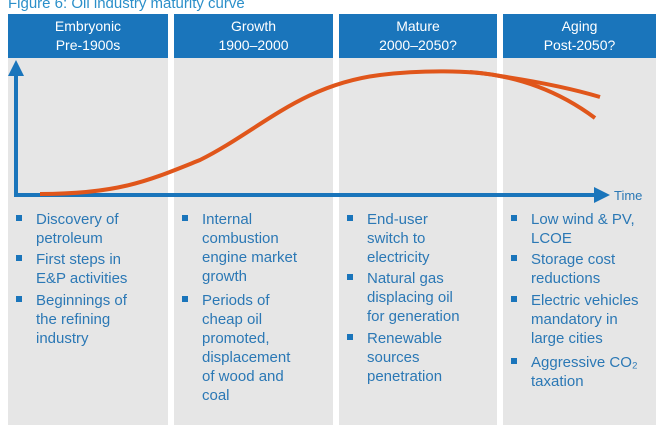 The height and width of the screenshot is (425, 656). I want to click on item-text: switch to, so click(396, 238).